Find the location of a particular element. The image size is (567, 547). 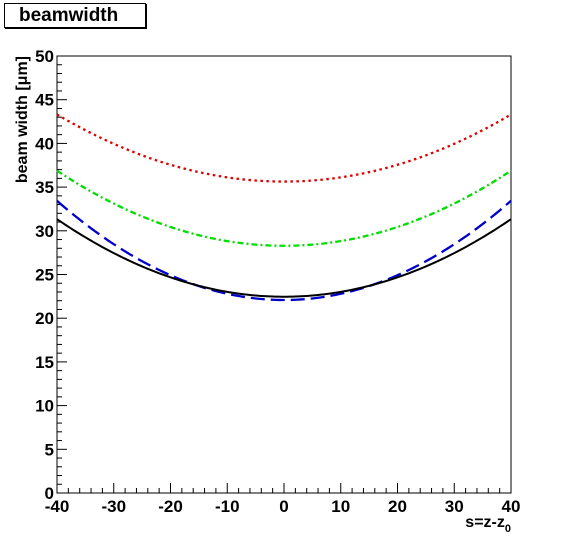

x-tick-label: 20 is located at coordinates (397, 506).